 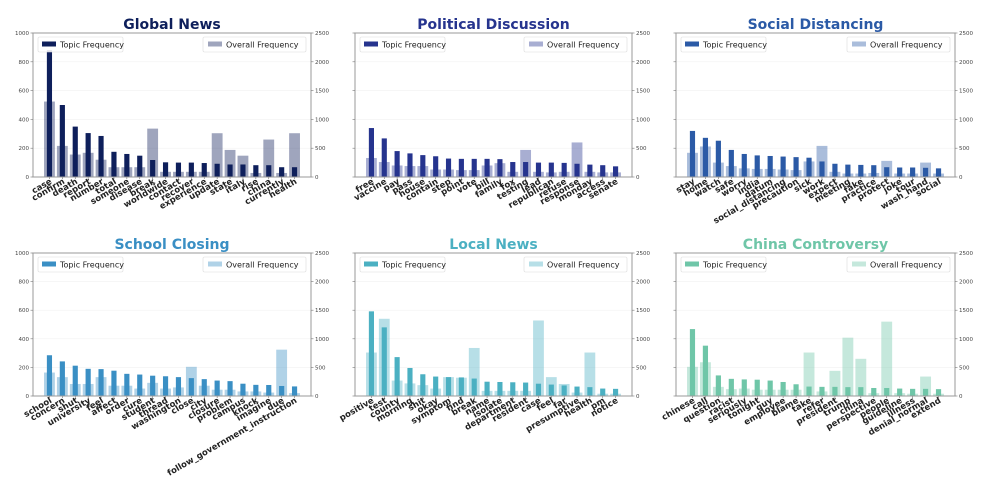 What do you see at coordinates (493, 245) in the screenshot?
I see `chart-title: Local News` at bounding box center [493, 245].